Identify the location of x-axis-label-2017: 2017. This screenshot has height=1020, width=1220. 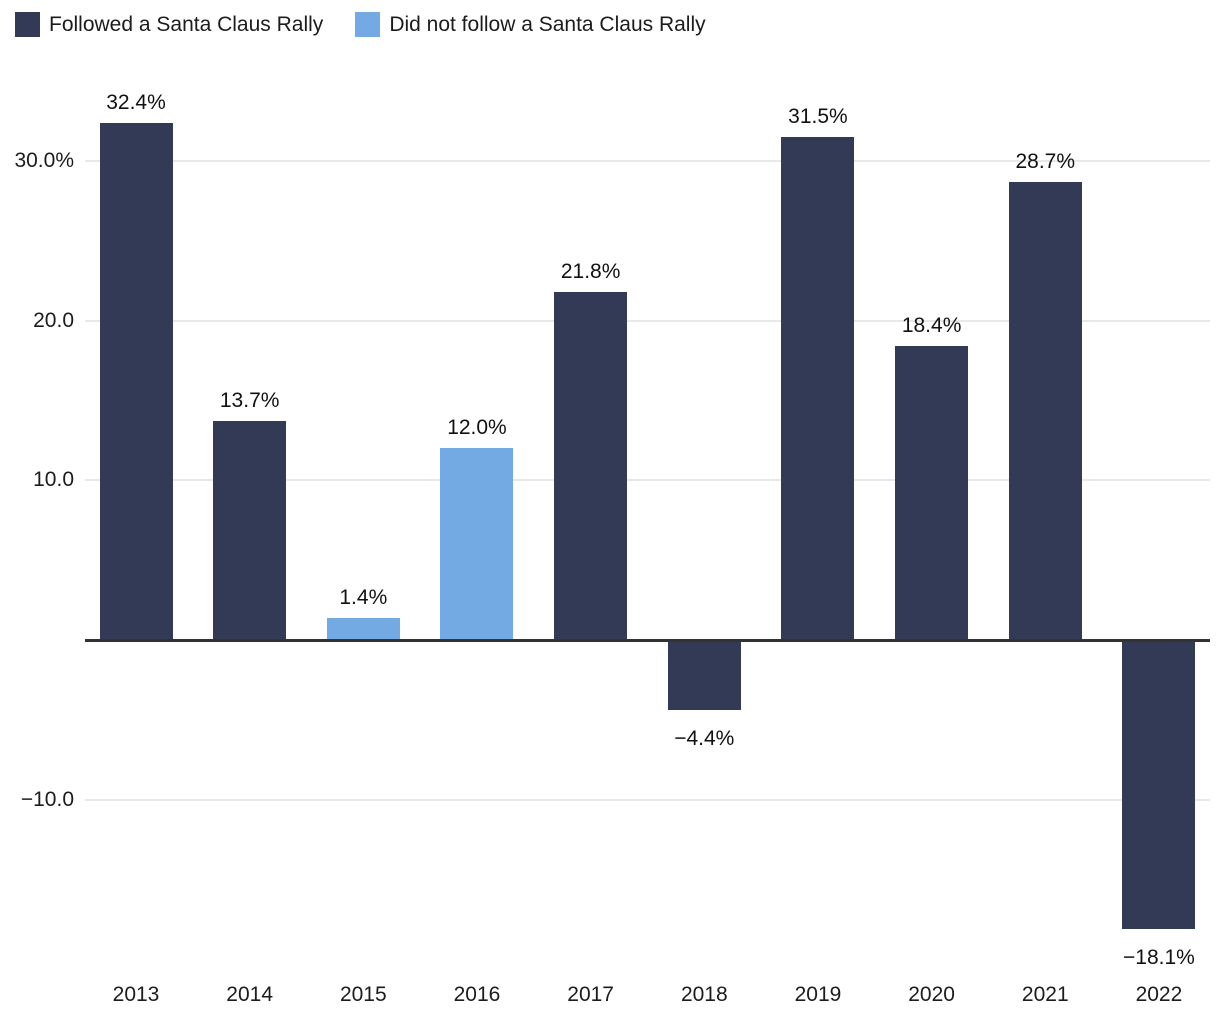
(590, 994).